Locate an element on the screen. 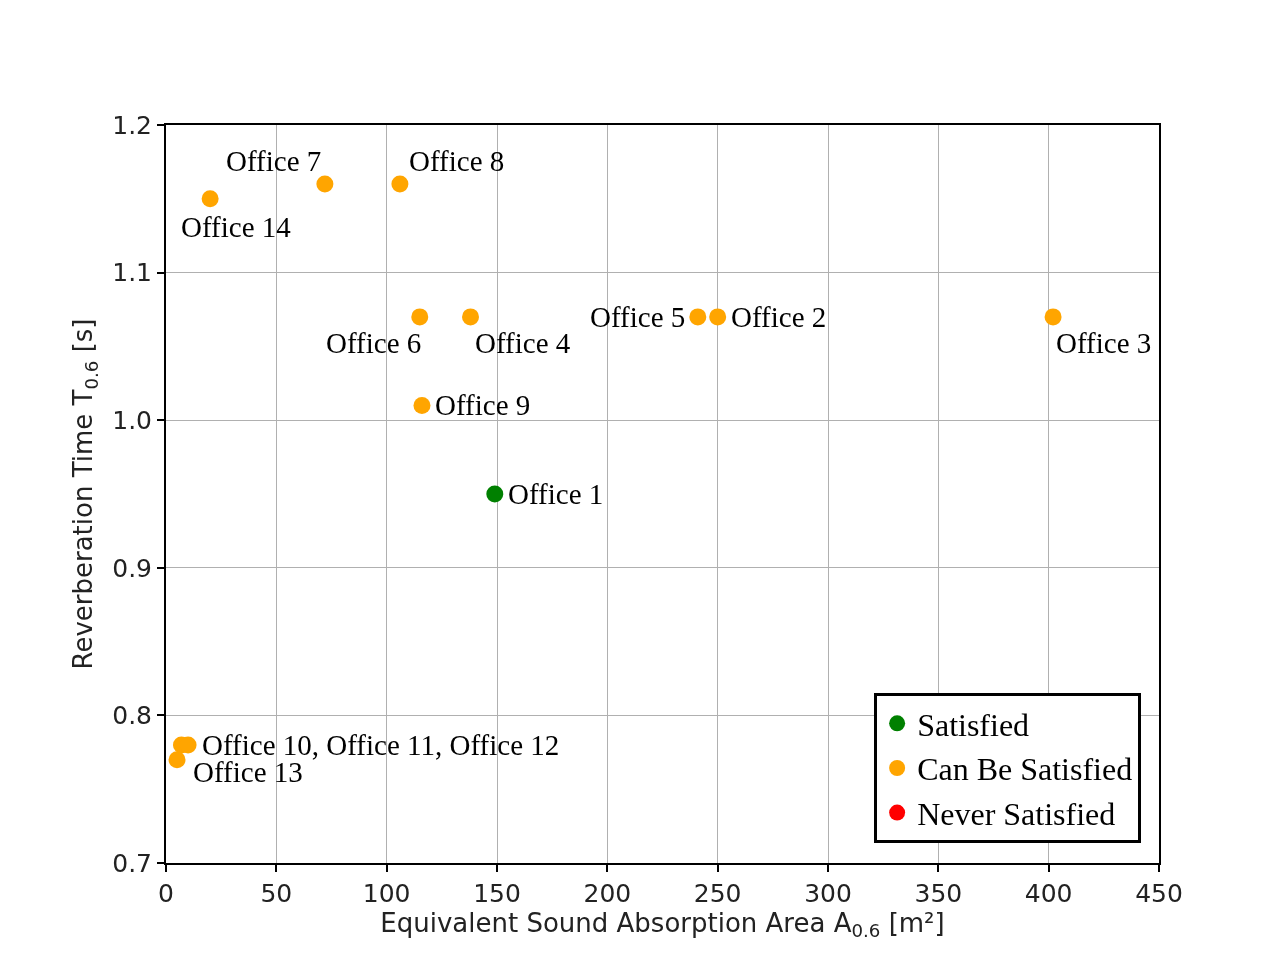 Image resolution: width=1285 pixels, height=965 pixels. legend-label: Can Be Satisfied is located at coordinates (1025, 769).